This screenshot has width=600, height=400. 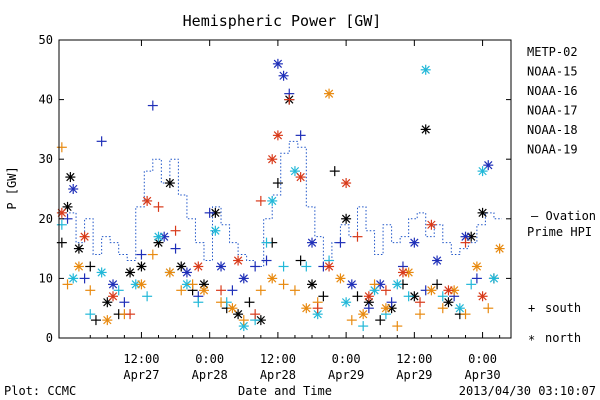 I want to click on chart-title: Hemispheric Power [GW], so click(x=282, y=21).